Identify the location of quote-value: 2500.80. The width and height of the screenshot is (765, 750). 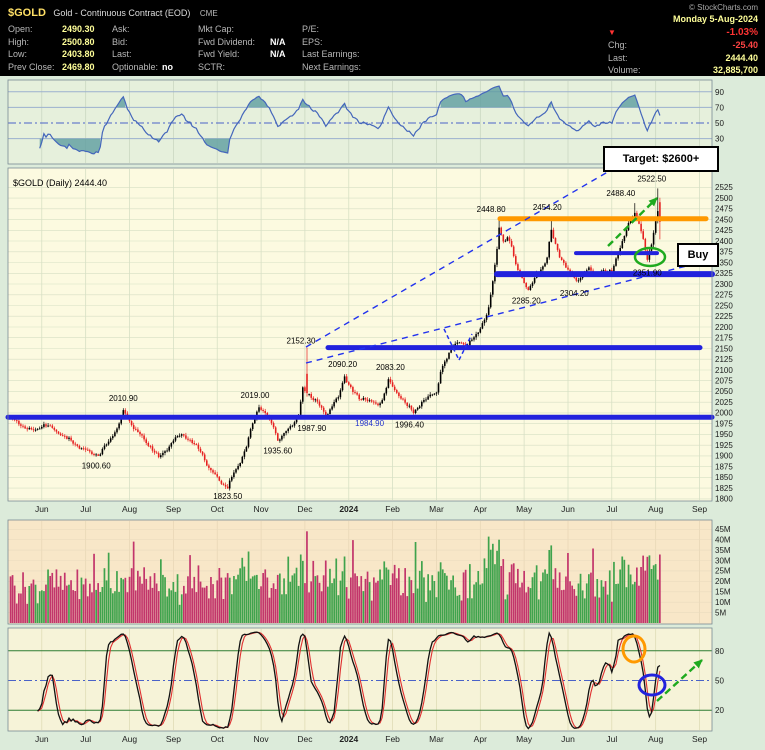
(78, 41).